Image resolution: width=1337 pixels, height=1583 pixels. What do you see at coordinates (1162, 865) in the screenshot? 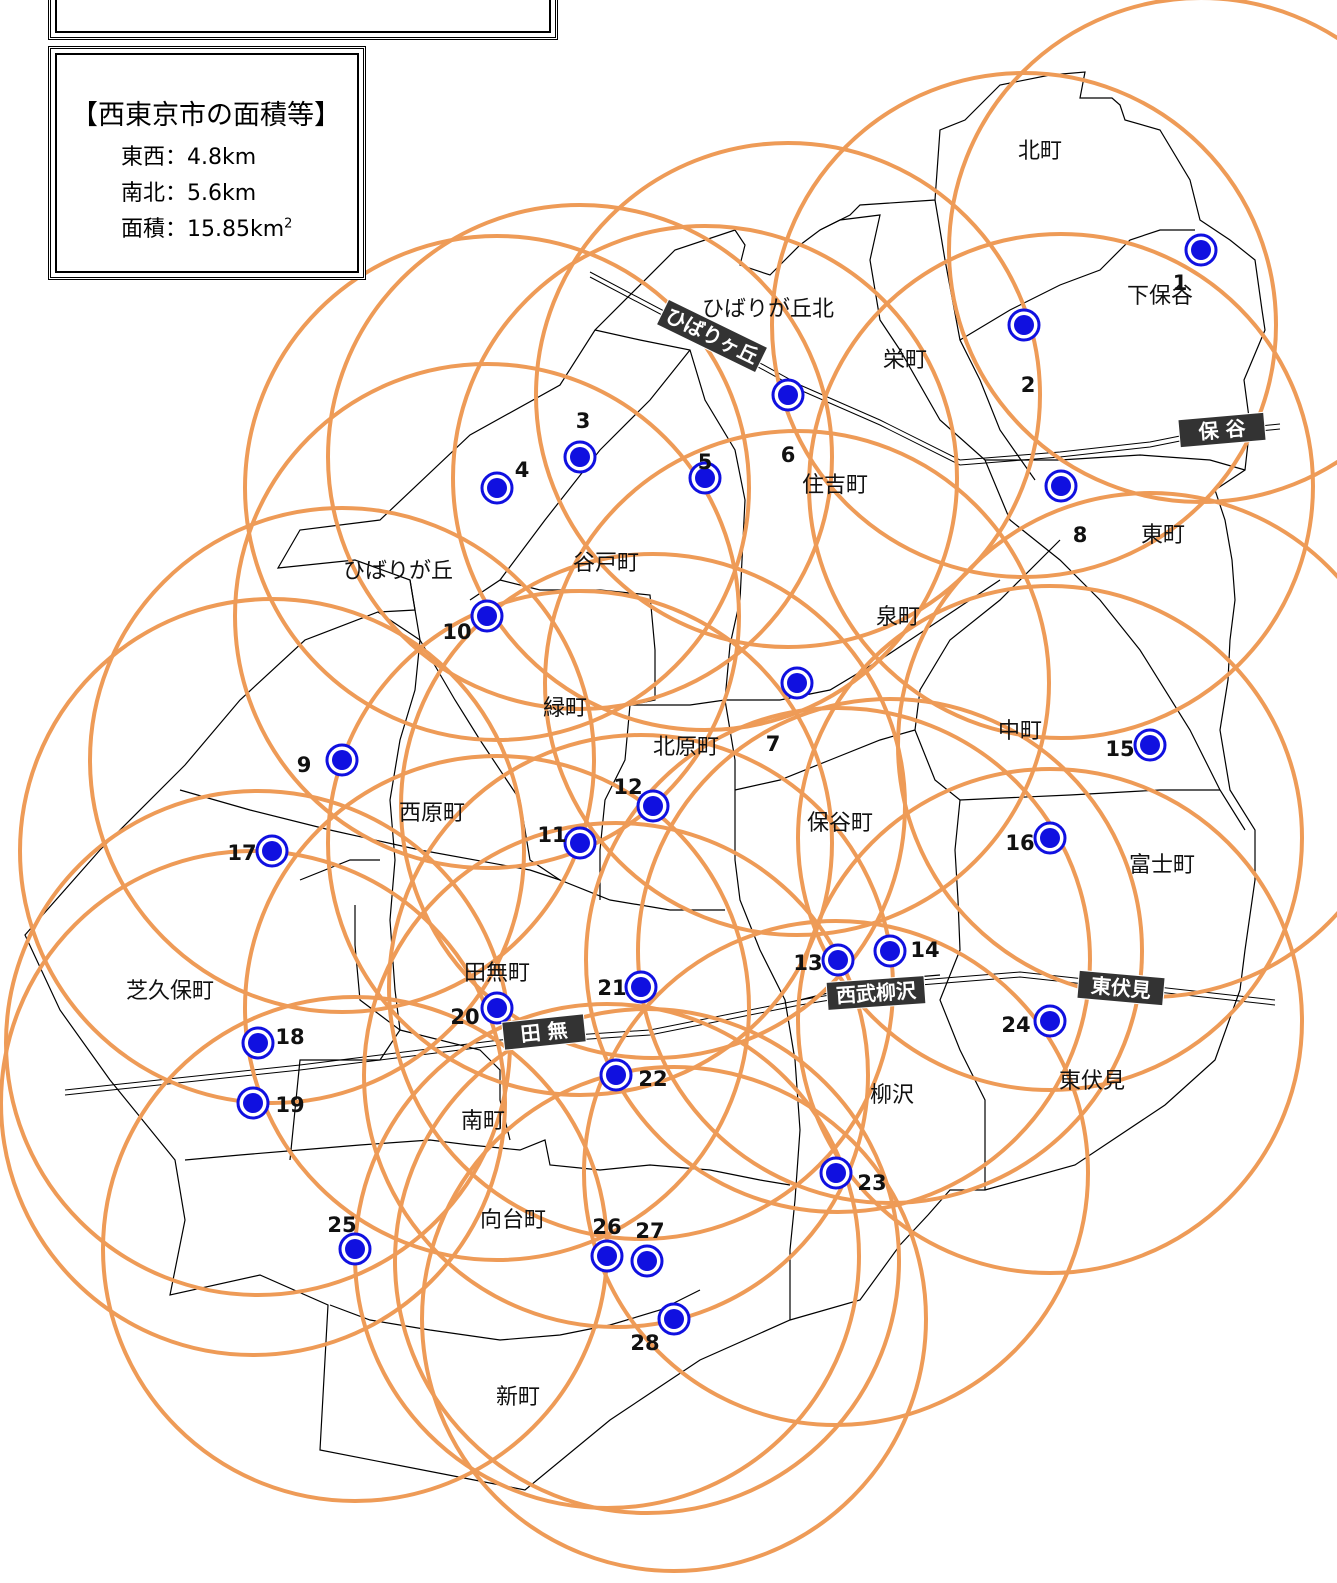
I see `town-label: 富士町` at bounding box center [1162, 865].